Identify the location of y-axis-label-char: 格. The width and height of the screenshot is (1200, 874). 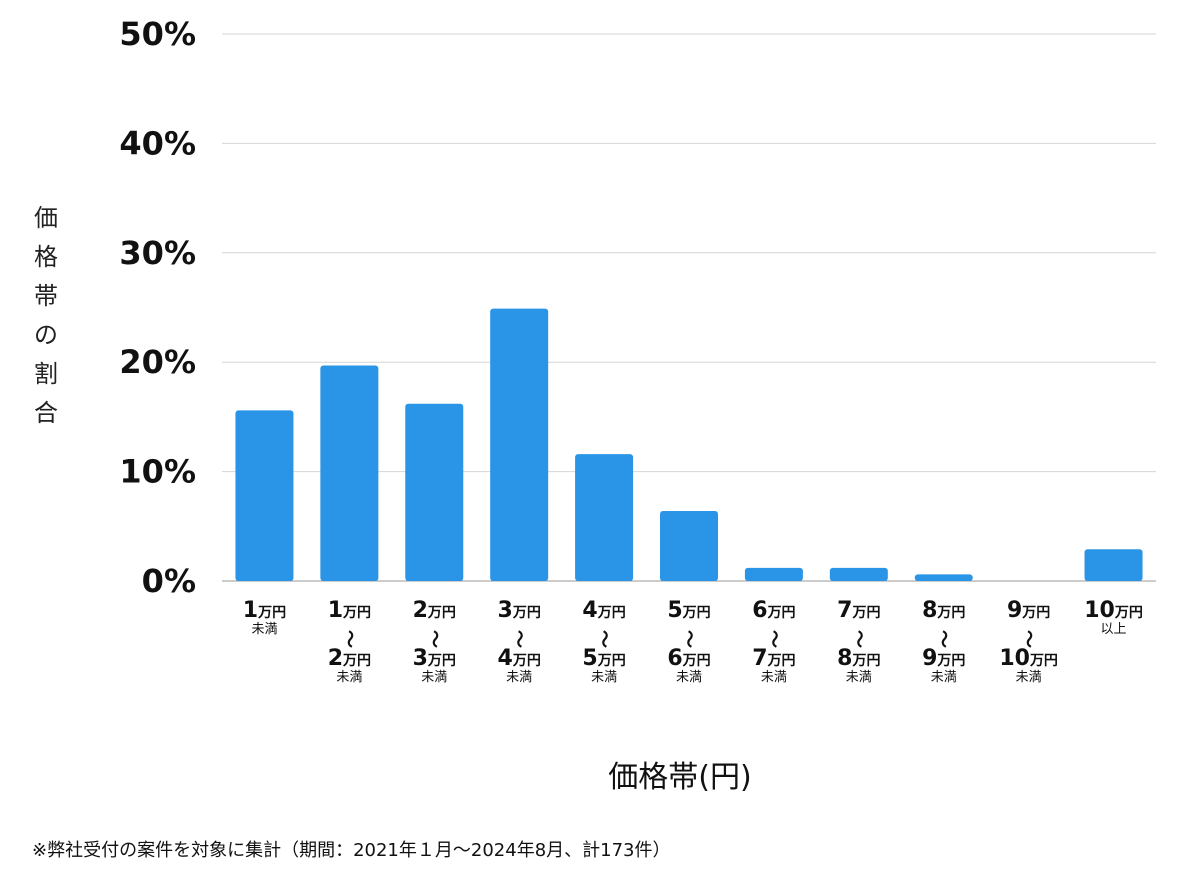
(46, 257).